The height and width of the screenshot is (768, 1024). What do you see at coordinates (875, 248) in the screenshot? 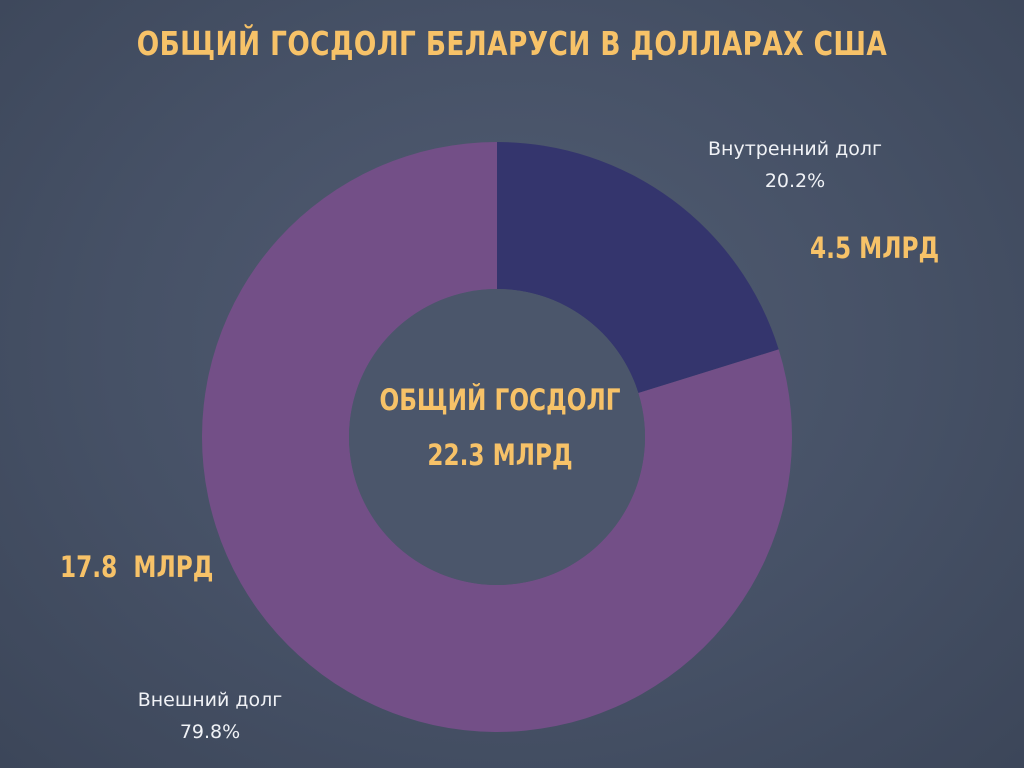
I see `slice-value-domestic: 4.5 МЛРД` at bounding box center [875, 248].